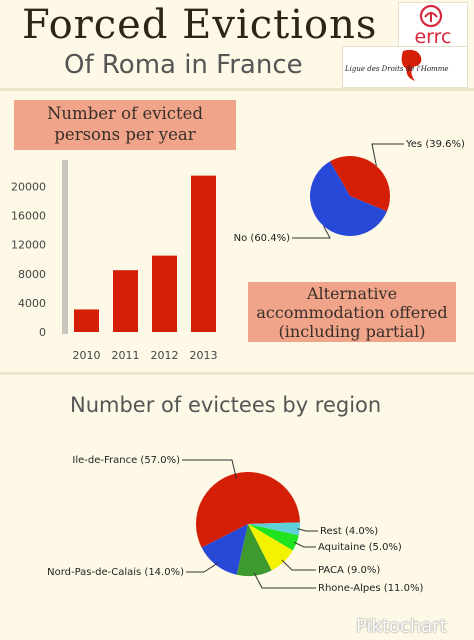 Image resolution: width=474 pixels, height=640 pixels. What do you see at coordinates (32, 303) in the screenshot?
I see `y-tick-label: 4000` at bounding box center [32, 303].